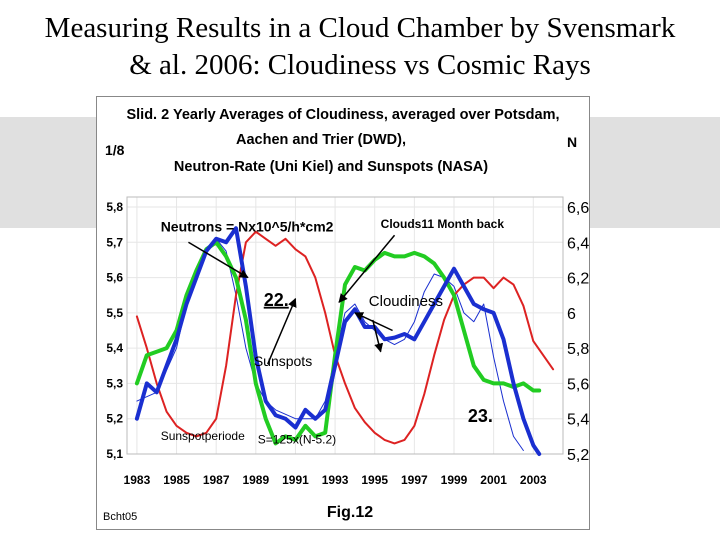 Image resolution: width=720 pixels, height=540 pixels. What do you see at coordinates (533, 480) in the screenshot?
I see `x-tick-label: 2003` at bounding box center [533, 480].